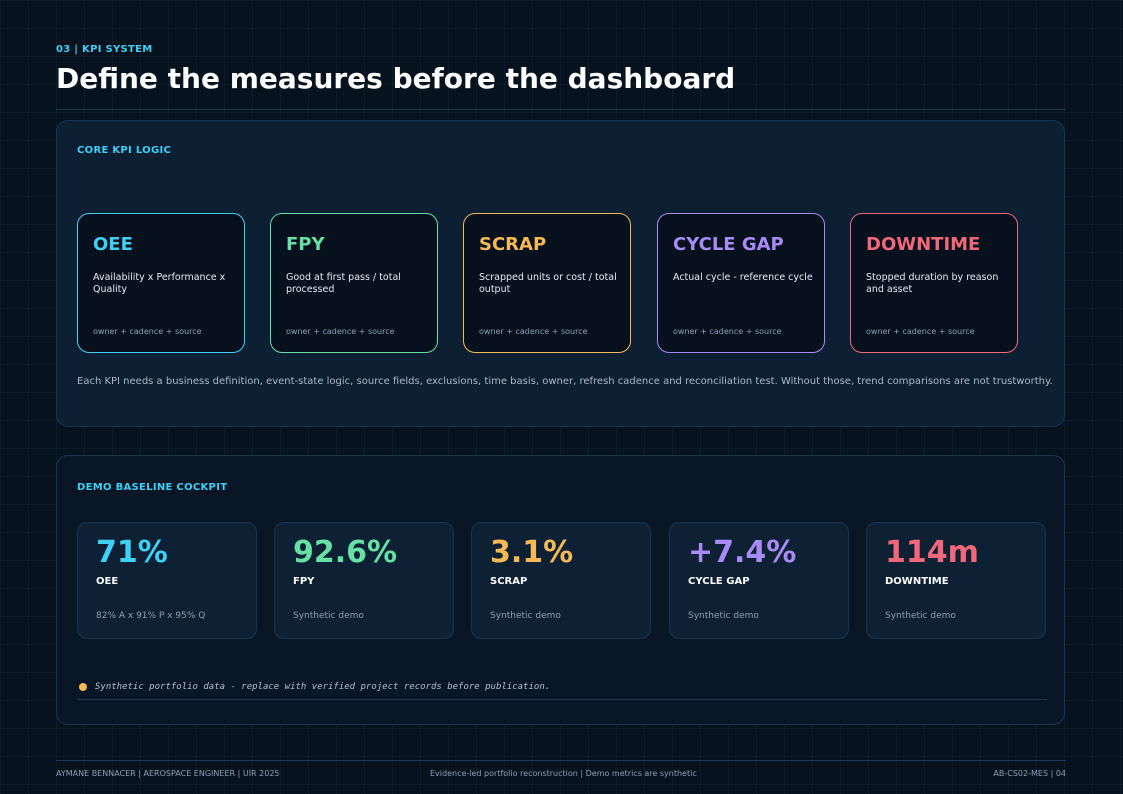 This screenshot has height=794, width=1123. What do you see at coordinates (124, 150) in the screenshot?
I see `panel-label: CORE KPI LOGIC` at bounding box center [124, 150].